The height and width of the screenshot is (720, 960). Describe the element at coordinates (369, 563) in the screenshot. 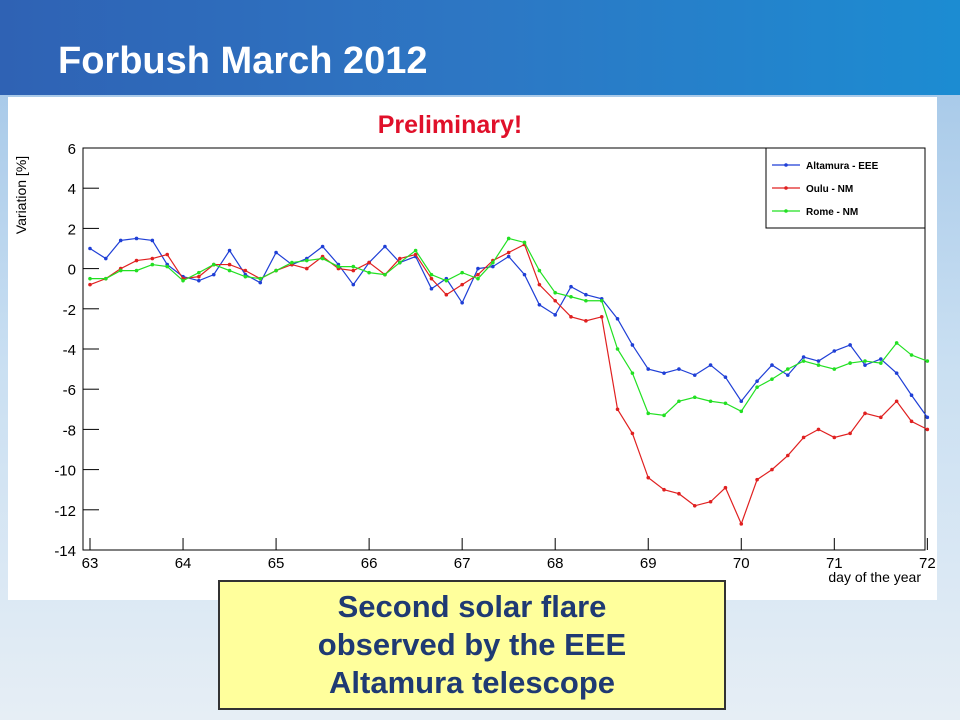

I see `x-tick-label: 66` at that location.